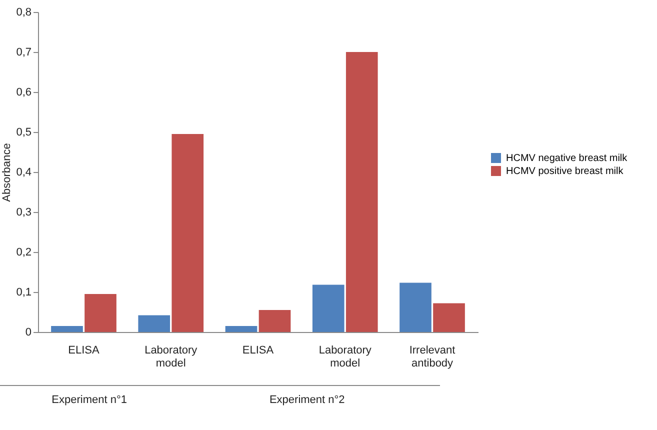  Describe the element at coordinates (24, 12) in the screenshot. I see `y-tick-label: 0,8` at that location.